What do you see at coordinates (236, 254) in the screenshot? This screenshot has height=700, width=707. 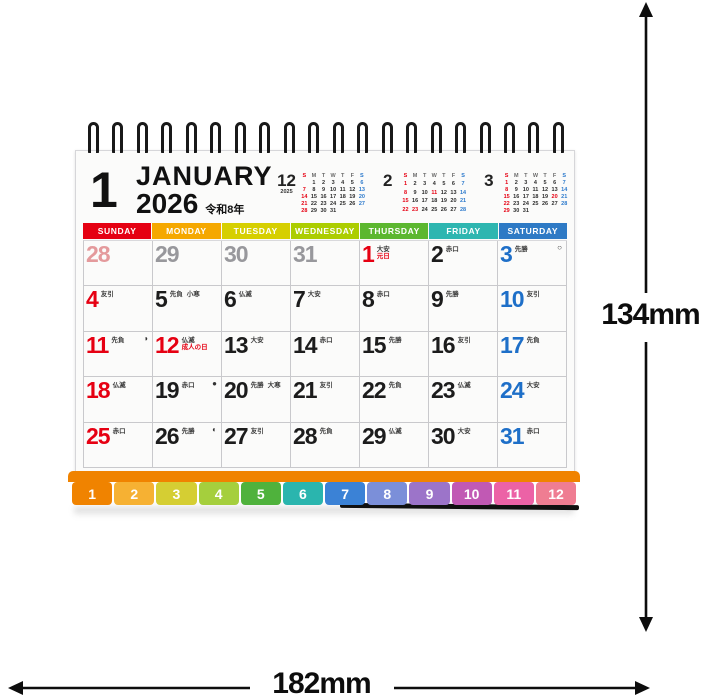 I see `date-number: 30` at bounding box center [236, 254].